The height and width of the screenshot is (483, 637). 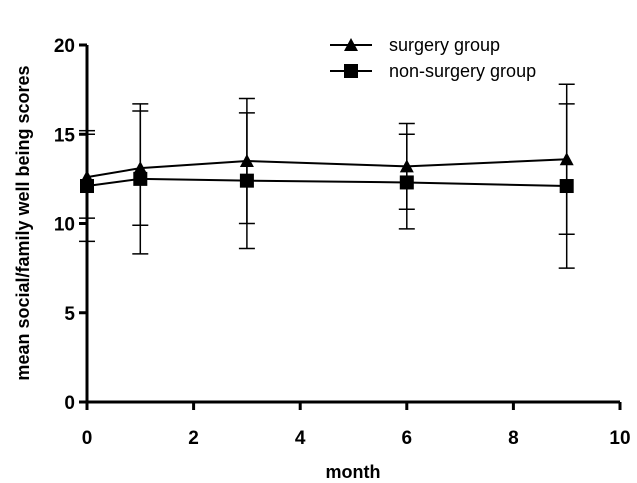 What do you see at coordinates (619, 438) in the screenshot?
I see `x-tick-label: 10` at bounding box center [619, 438].